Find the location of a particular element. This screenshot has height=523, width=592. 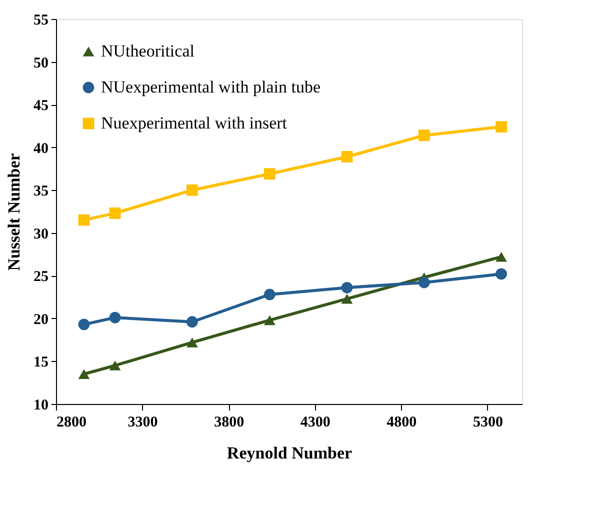

x-tick-label: 3800 is located at coordinates (229, 422).